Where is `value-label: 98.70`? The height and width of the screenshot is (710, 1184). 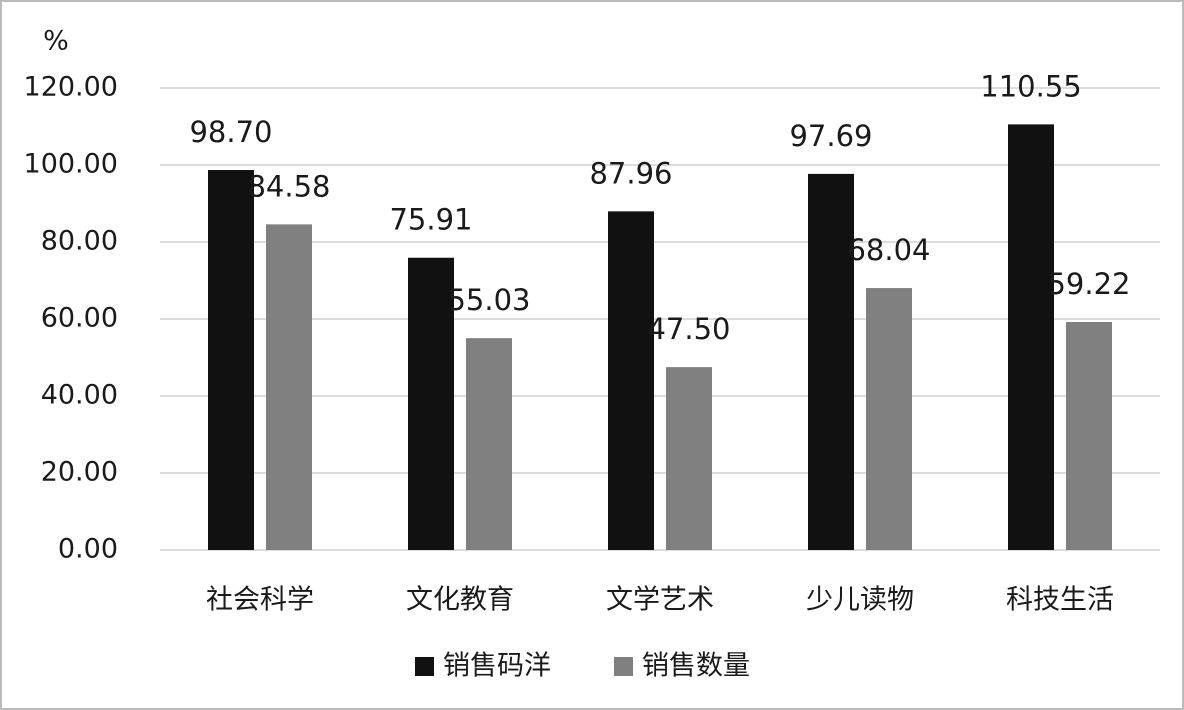 value-label: 98.70 is located at coordinates (230, 132).